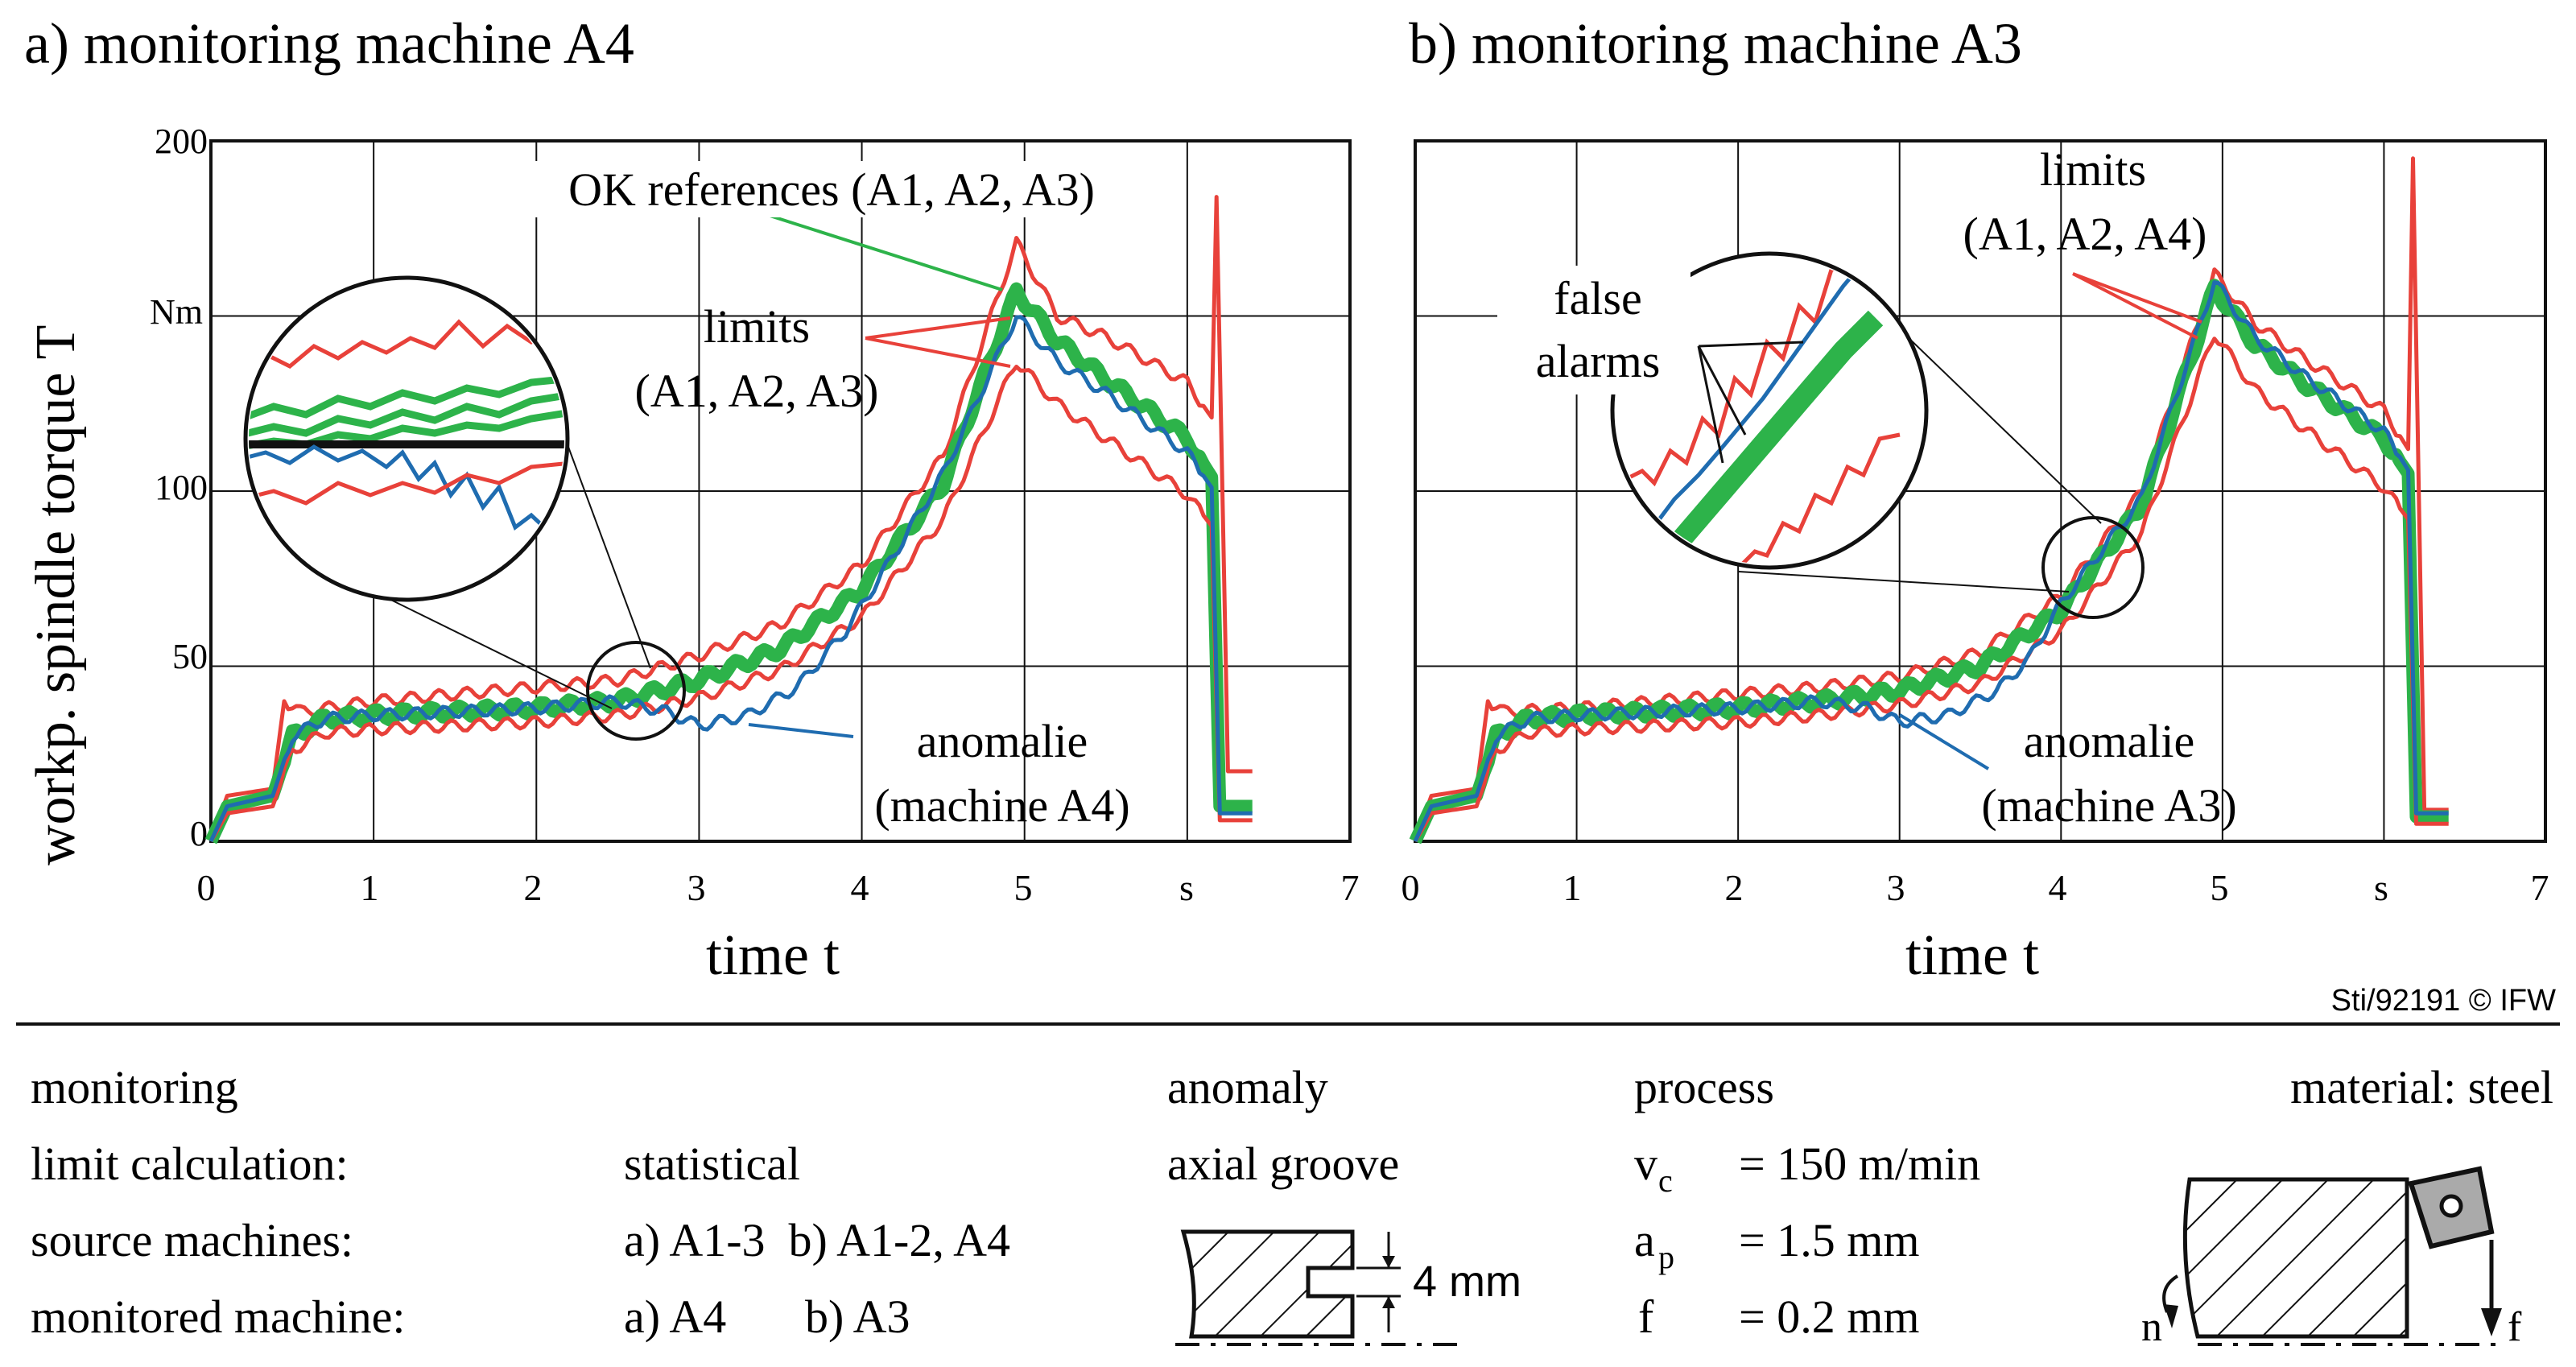  What do you see at coordinates (1467, 1282) in the screenshot?
I see `groove-depth-label: 4 mm` at bounding box center [1467, 1282].